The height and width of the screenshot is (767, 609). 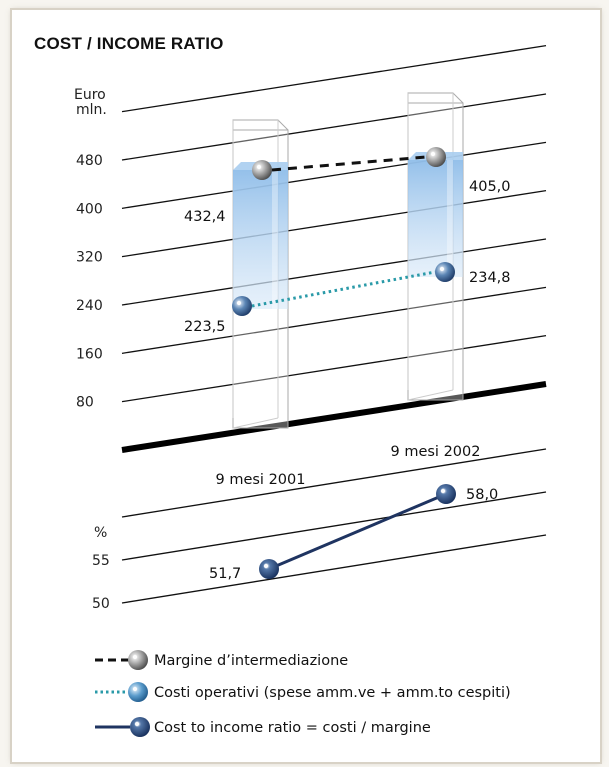 I want to click on chart-title: COST / INCOME RATIO, so click(x=129, y=43).